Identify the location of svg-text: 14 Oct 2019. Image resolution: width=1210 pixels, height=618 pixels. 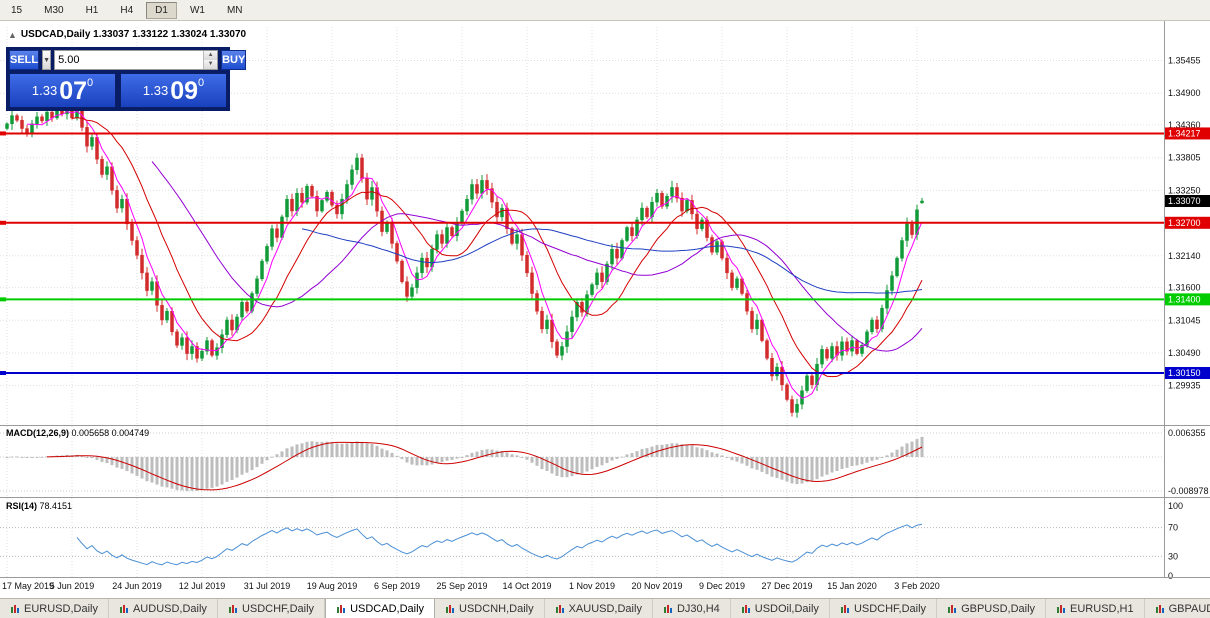
(526, 586).